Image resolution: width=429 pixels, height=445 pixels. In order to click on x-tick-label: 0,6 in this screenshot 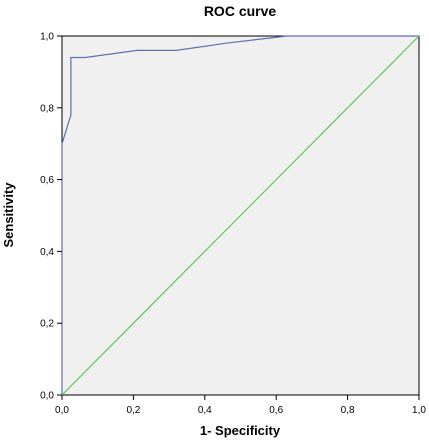, I will do `click(276, 410)`.